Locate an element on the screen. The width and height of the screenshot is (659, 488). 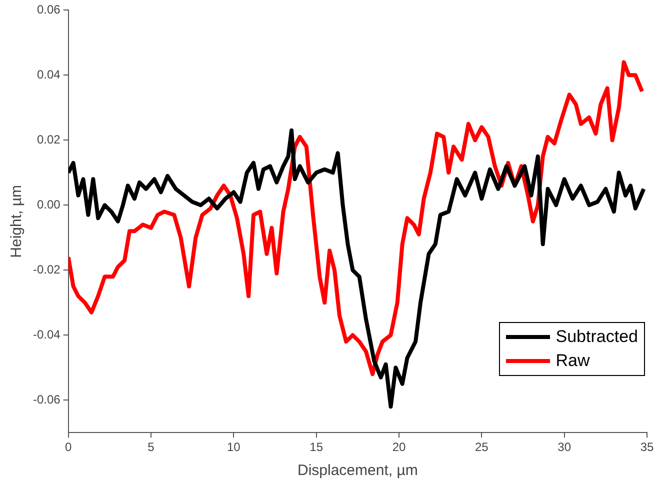
x-tick-label: 30 is located at coordinates (565, 447).